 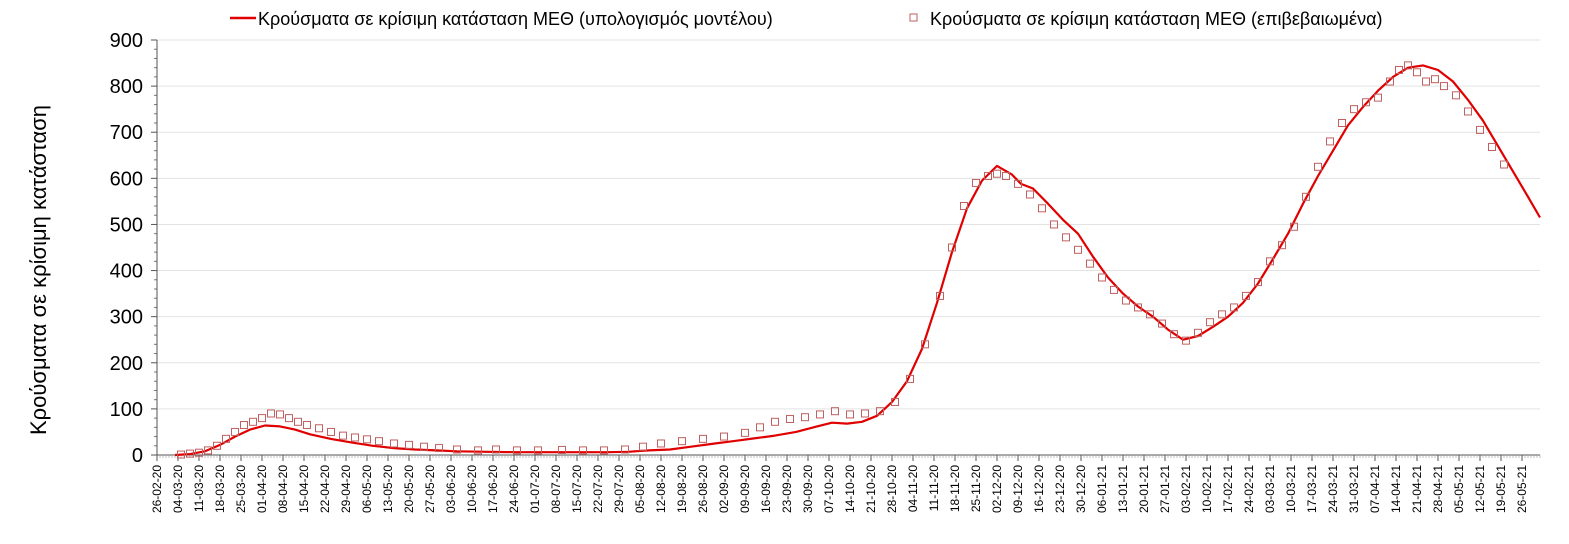 I want to click on x-tick-label: 10-06-20, so click(x=472, y=489).